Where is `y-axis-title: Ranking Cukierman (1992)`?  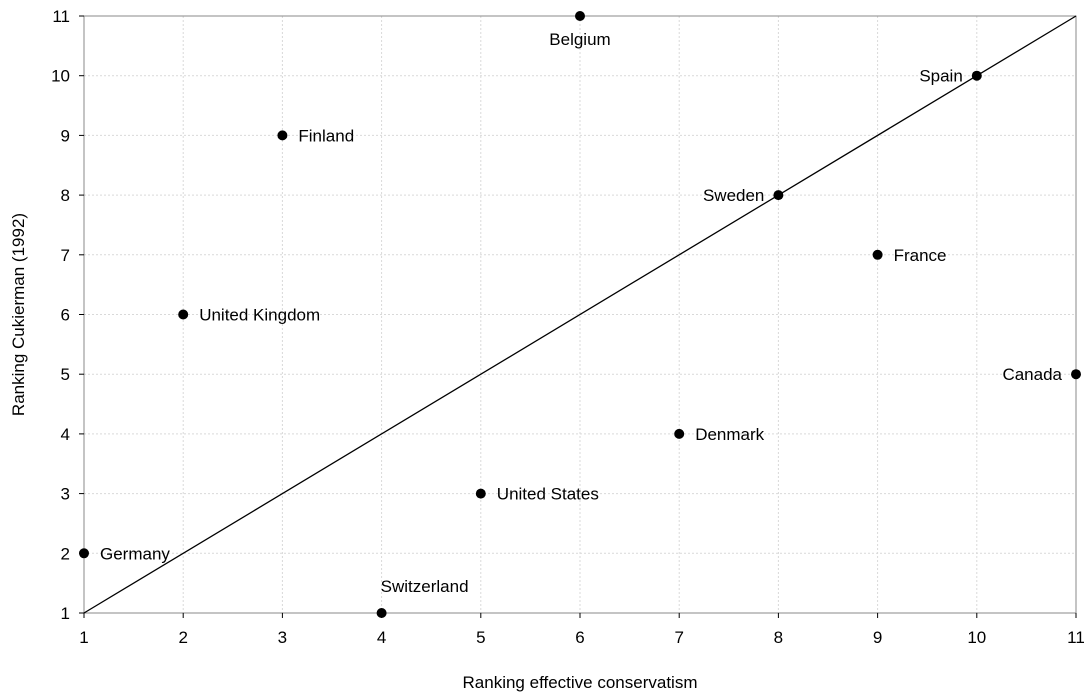
y-axis-title: Ranking Cukierman (1992) is located at coordinates (18, 314).